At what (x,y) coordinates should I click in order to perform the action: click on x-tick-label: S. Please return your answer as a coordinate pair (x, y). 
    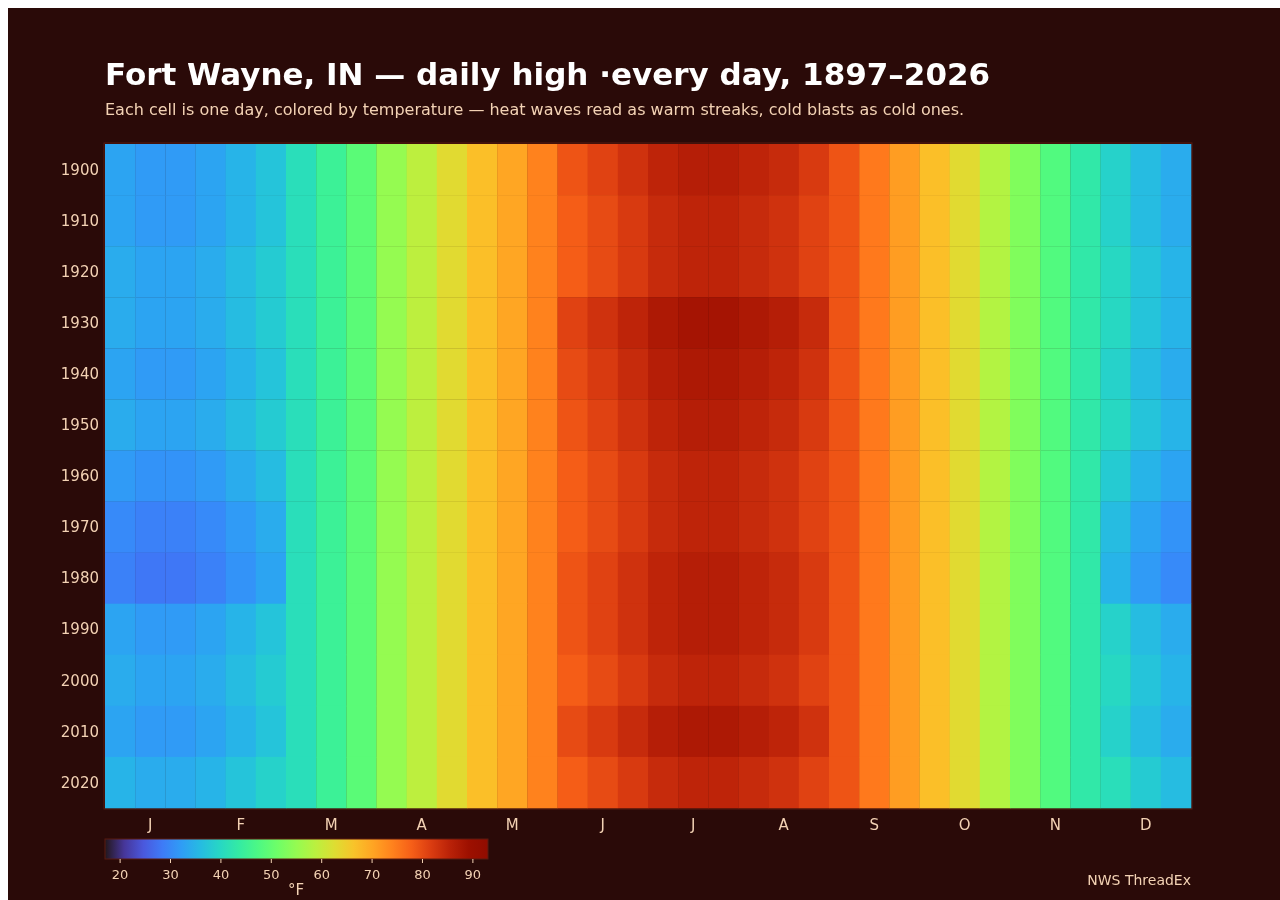
    Looking at the image, I should click on (874, 825).